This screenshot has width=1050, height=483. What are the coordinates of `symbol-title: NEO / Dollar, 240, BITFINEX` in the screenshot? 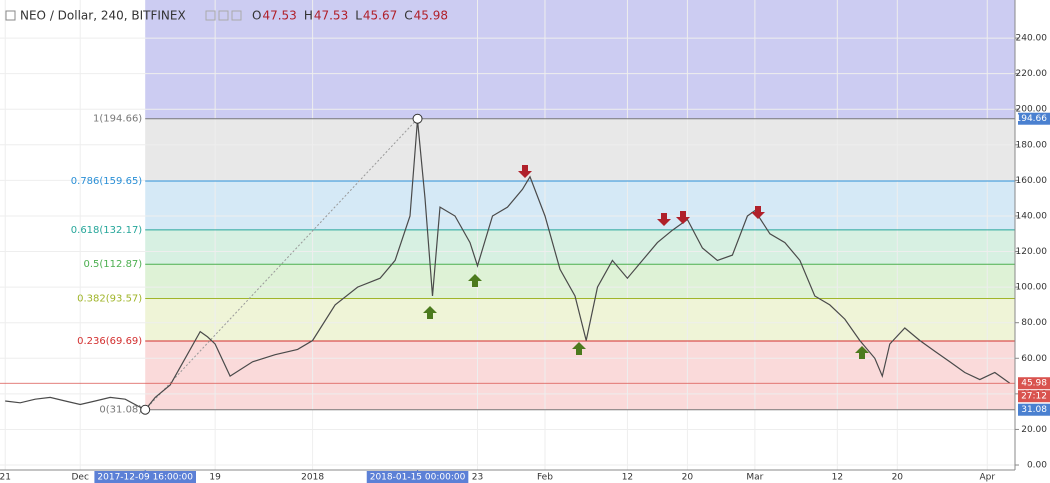 It's located at (103, 16).